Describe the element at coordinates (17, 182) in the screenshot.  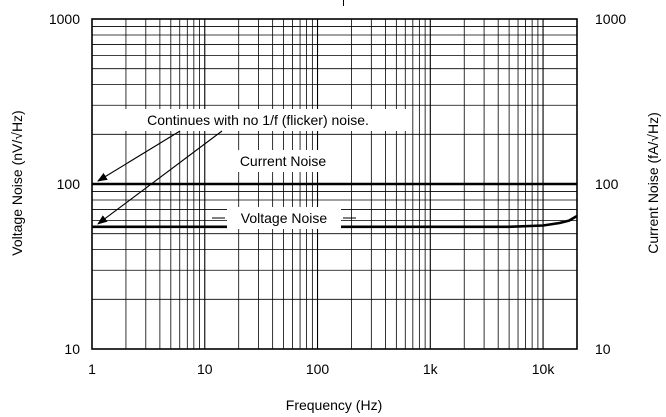
I see `y-axis-title-left: Voltage Noise (nV/√Hz)` at that location.